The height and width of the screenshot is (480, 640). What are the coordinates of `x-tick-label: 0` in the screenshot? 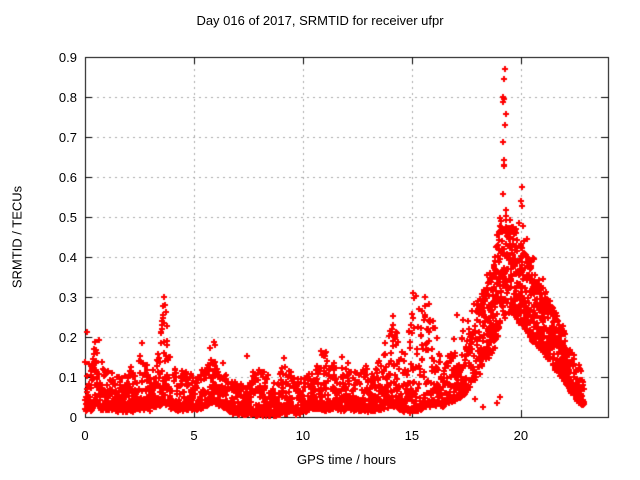 It's located at (85, 435).